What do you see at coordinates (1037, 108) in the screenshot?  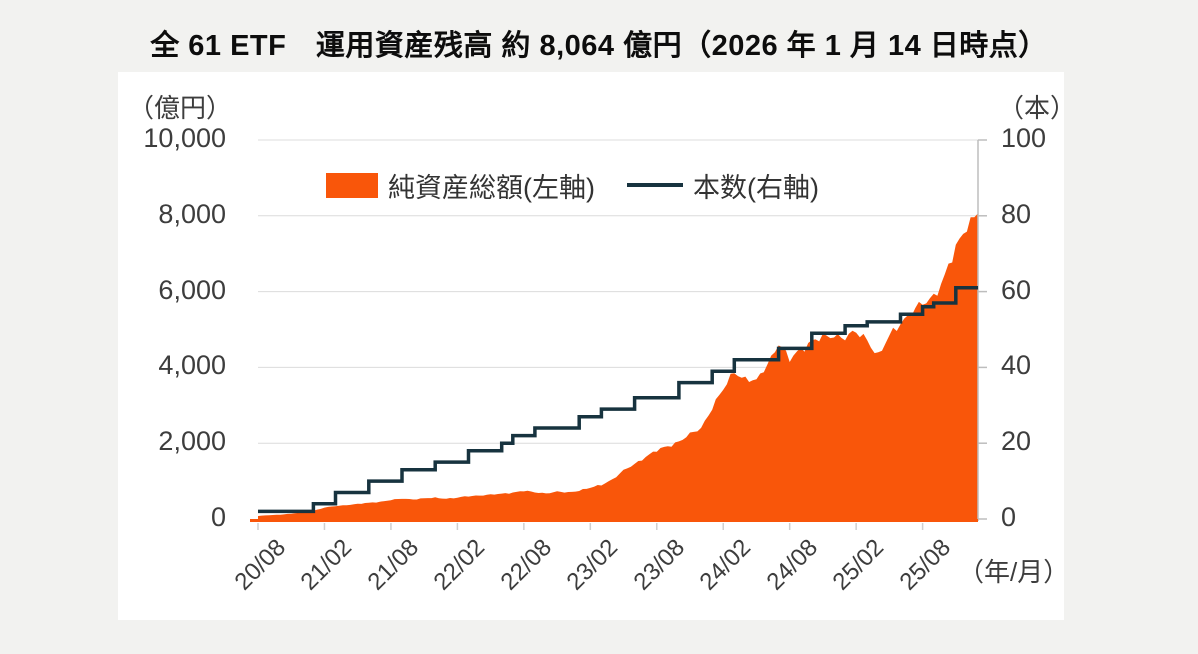 I see `right-axis-unit-label: （本）` at bounding box center [1037, 108].